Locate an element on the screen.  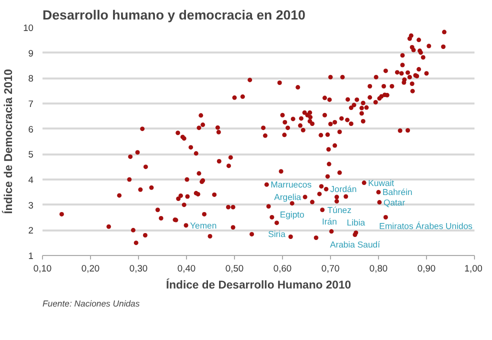
x-tick-label: 0,80 is located at coordinates (378, 269).